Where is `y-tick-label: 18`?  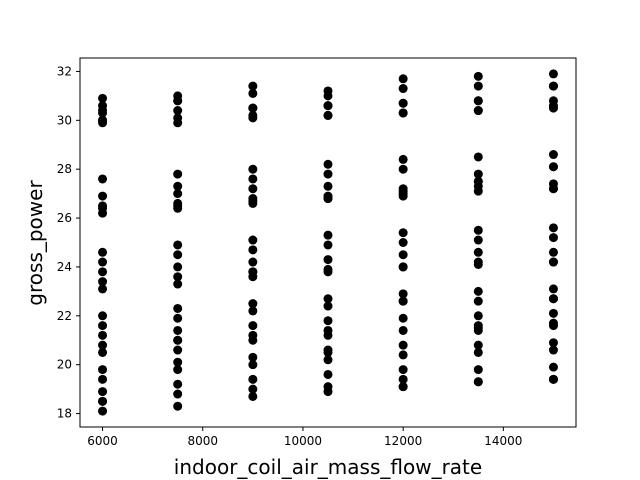 y-tick-label: 18 is located at coordinates (64, 414).